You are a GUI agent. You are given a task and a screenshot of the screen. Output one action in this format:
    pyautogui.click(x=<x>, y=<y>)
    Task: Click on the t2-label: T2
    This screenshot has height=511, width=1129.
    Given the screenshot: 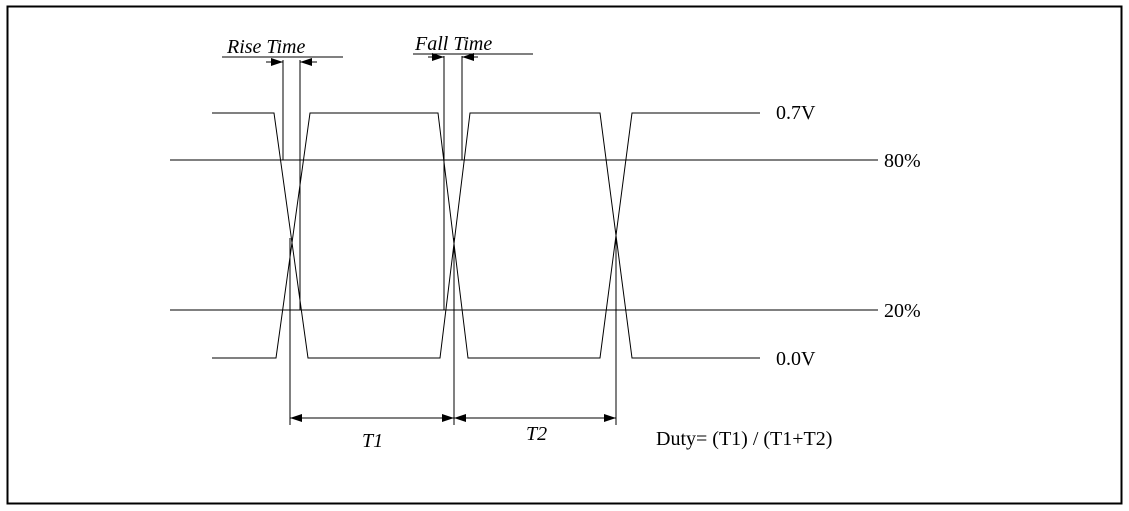 What is the action you would take?
    pyautogui.click(x=536, y=434)
    